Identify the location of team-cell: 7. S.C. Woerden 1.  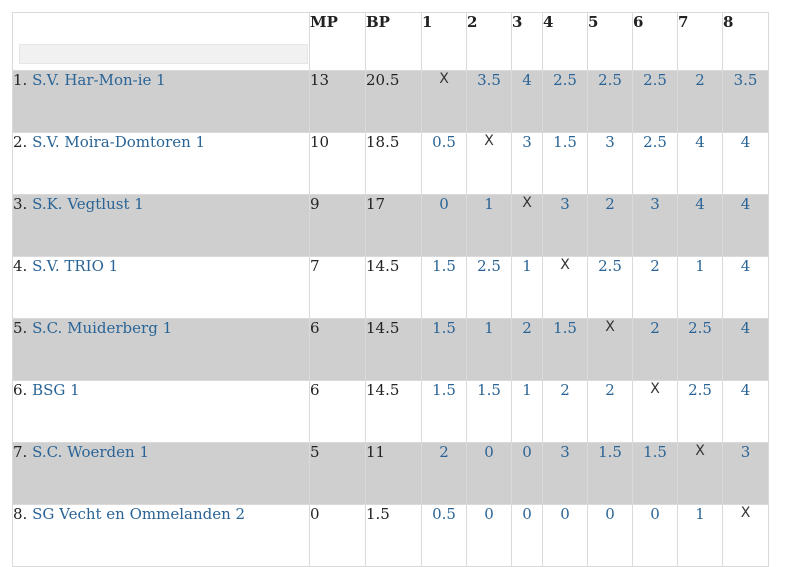
(161, 474).